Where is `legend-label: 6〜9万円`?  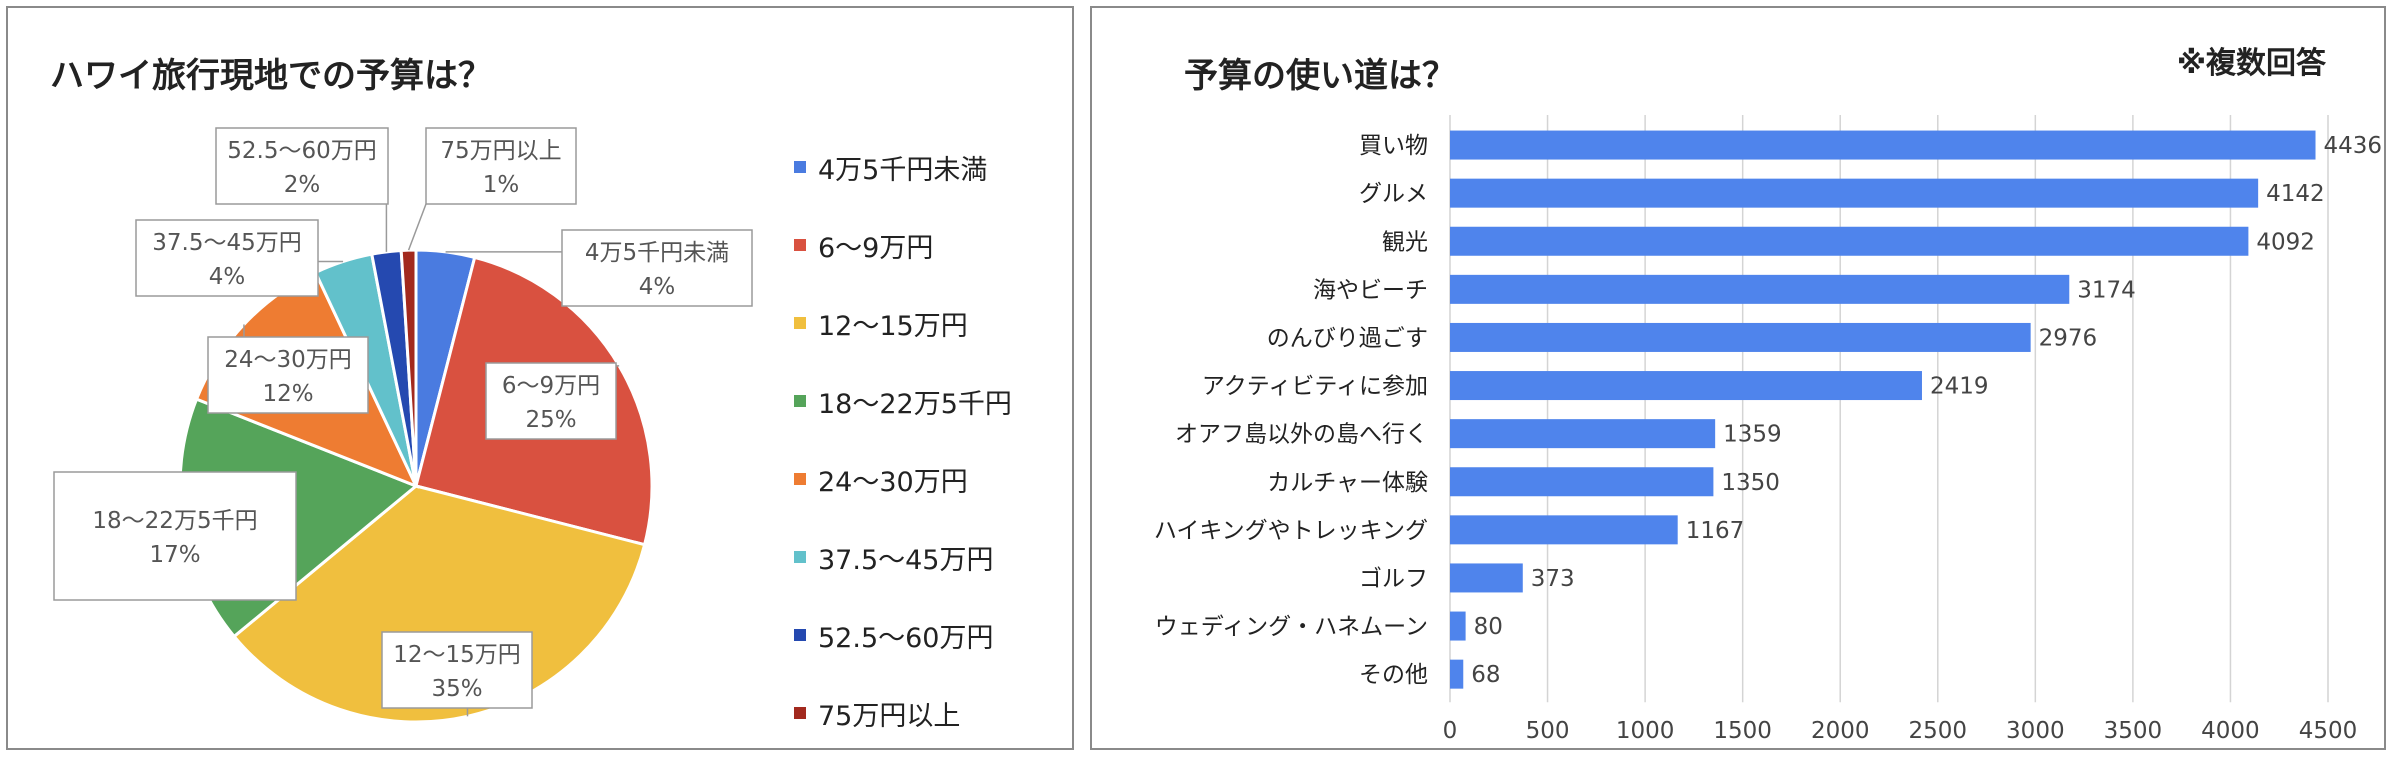
legend-label: 6〜9万円 is located at coordinates (876, 248).